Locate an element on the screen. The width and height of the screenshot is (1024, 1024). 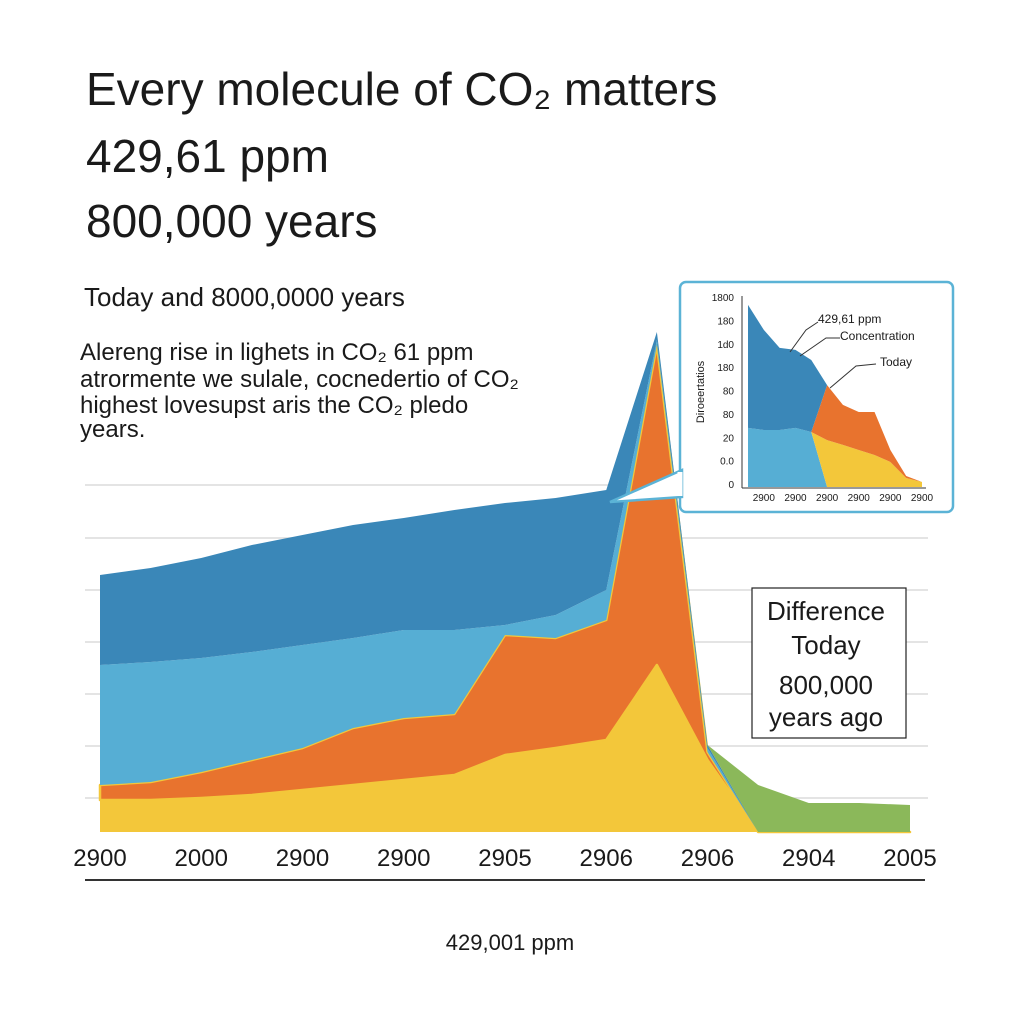
annotation-line: 800,000 is located at coordinates (826, 685).